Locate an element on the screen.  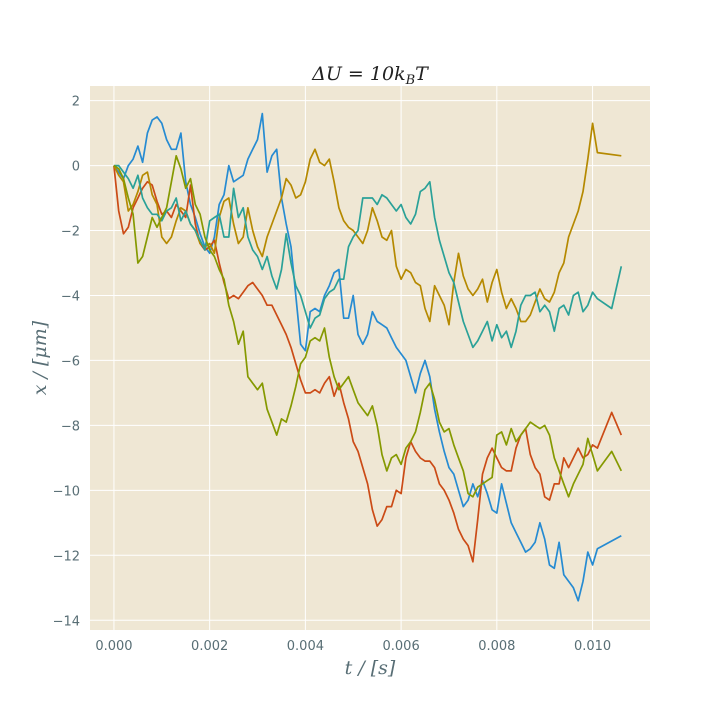
x-tick-label: 0.006 is located at coordinates (401, 646).